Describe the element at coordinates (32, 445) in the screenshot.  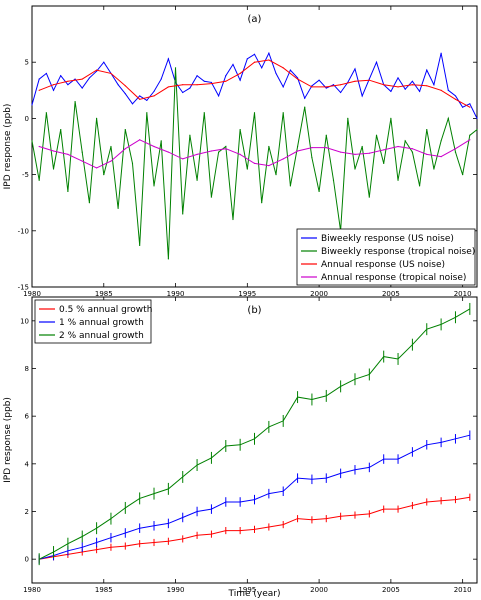
I see `x-tick: 1980` at that location.